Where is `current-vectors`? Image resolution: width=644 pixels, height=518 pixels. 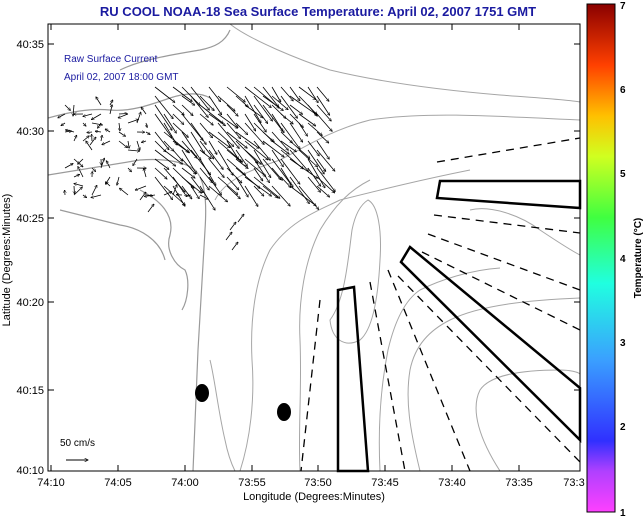
current-vectors is located at coordinates (197, 168).